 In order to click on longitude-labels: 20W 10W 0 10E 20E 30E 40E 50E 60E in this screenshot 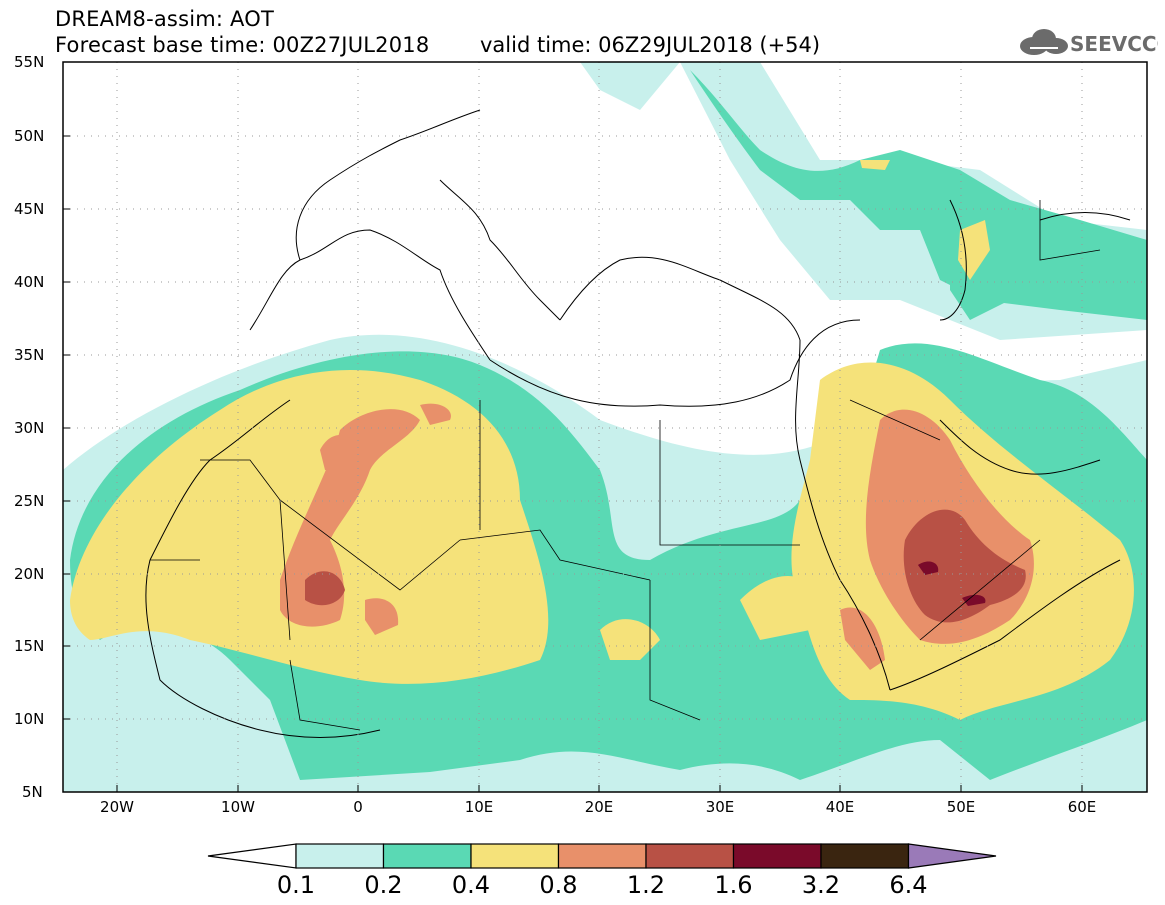, I will do `click(598, 807)`.